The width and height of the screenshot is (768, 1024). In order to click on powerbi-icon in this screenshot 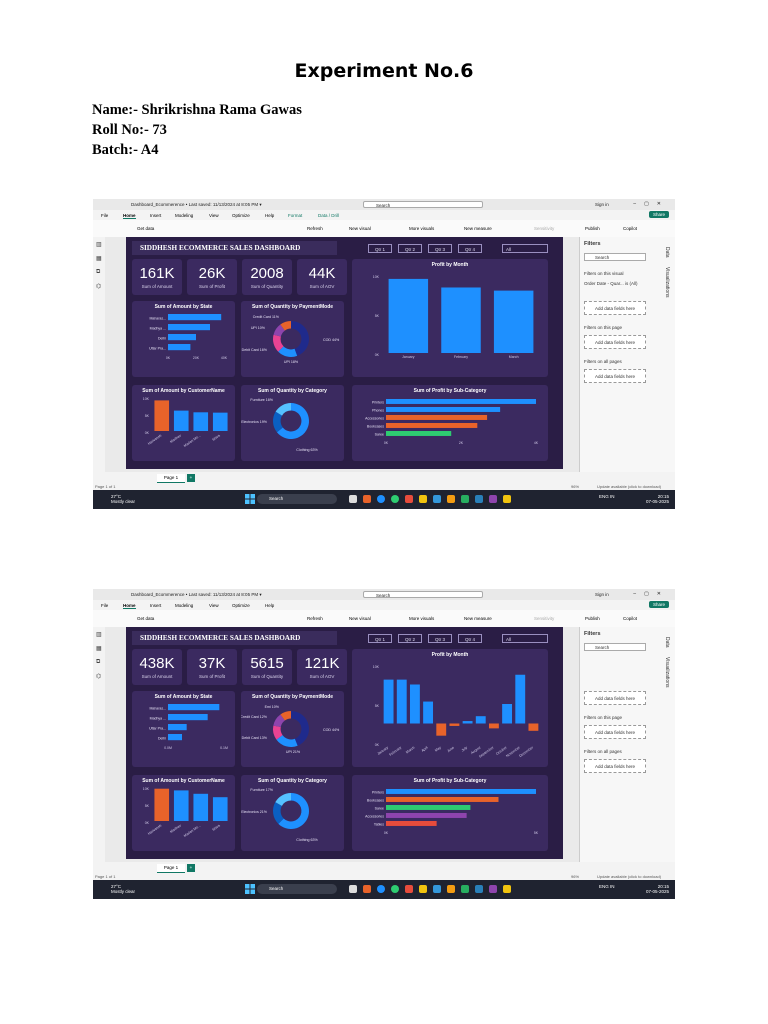, I will do `click(451, 499)`.